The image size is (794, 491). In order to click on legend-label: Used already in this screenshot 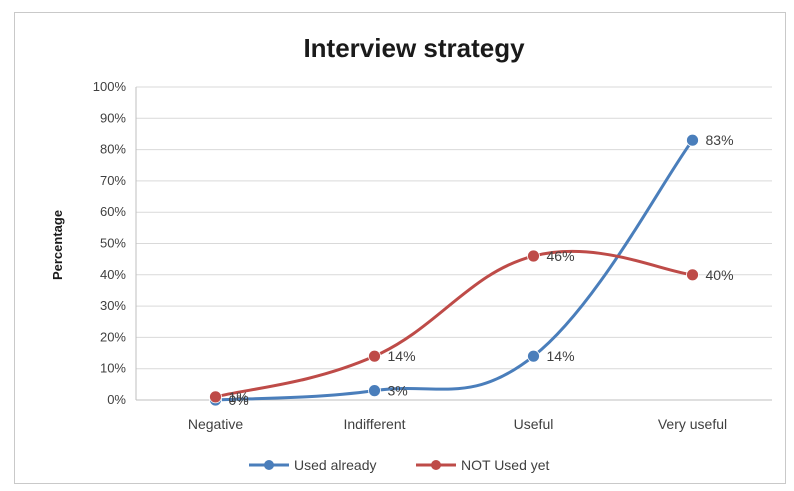, I will do `click(335, 465)`.